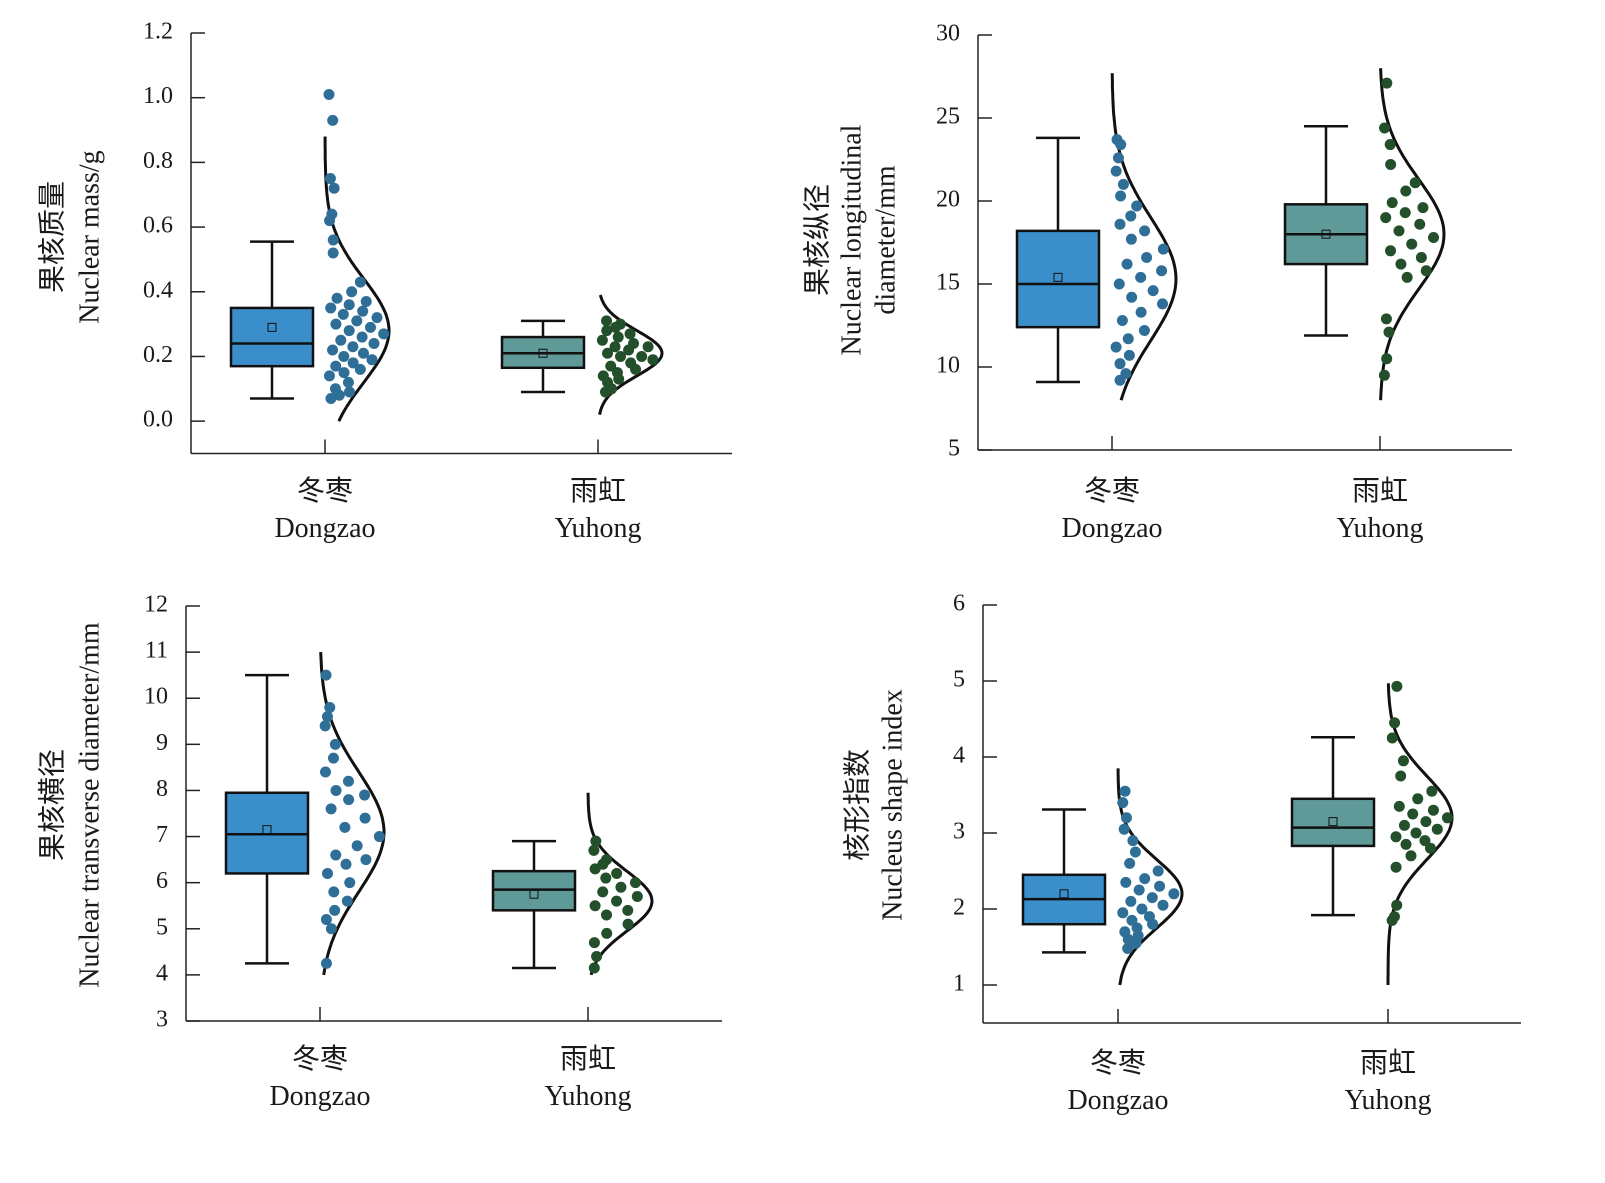 The height and width of the screenshot is (1183, 1605). Describe the element at coordinates (158, 420) in the screenshot. I see `y-tick-label: 0.0` at that location.